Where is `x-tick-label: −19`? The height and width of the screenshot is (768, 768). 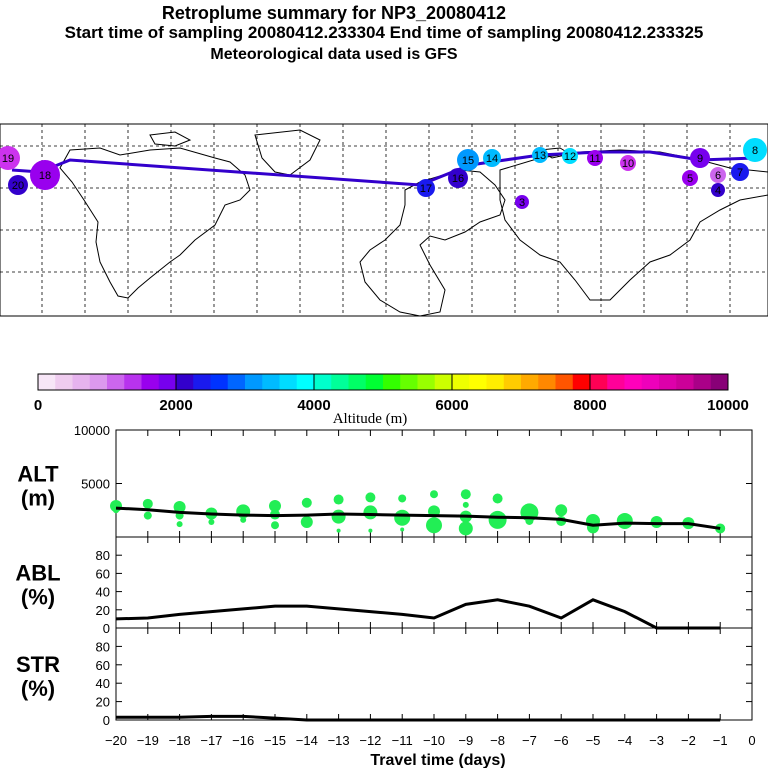 x-tick-label: −19 is located at coordinates (148, 740).